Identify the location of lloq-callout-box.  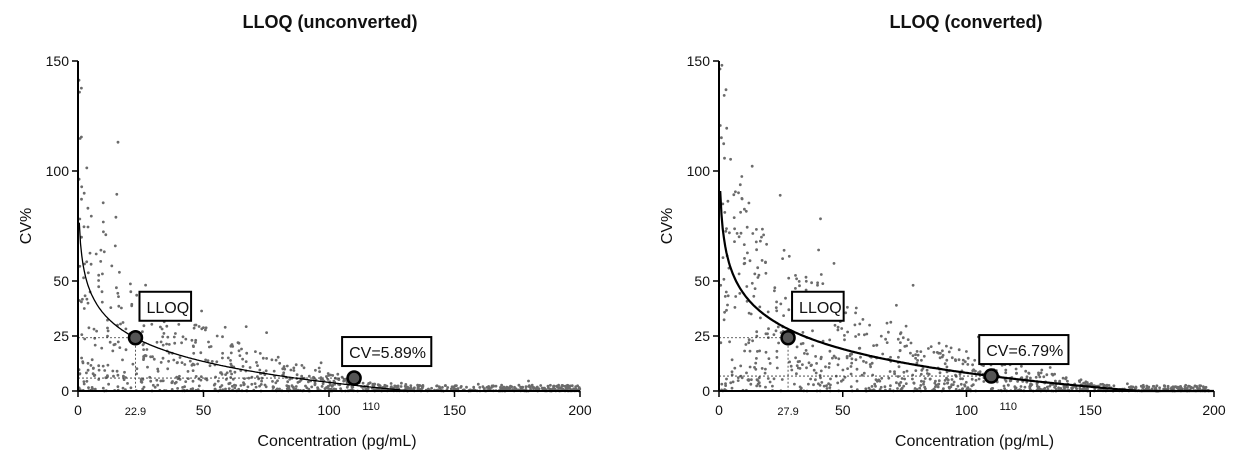
(165, 306).